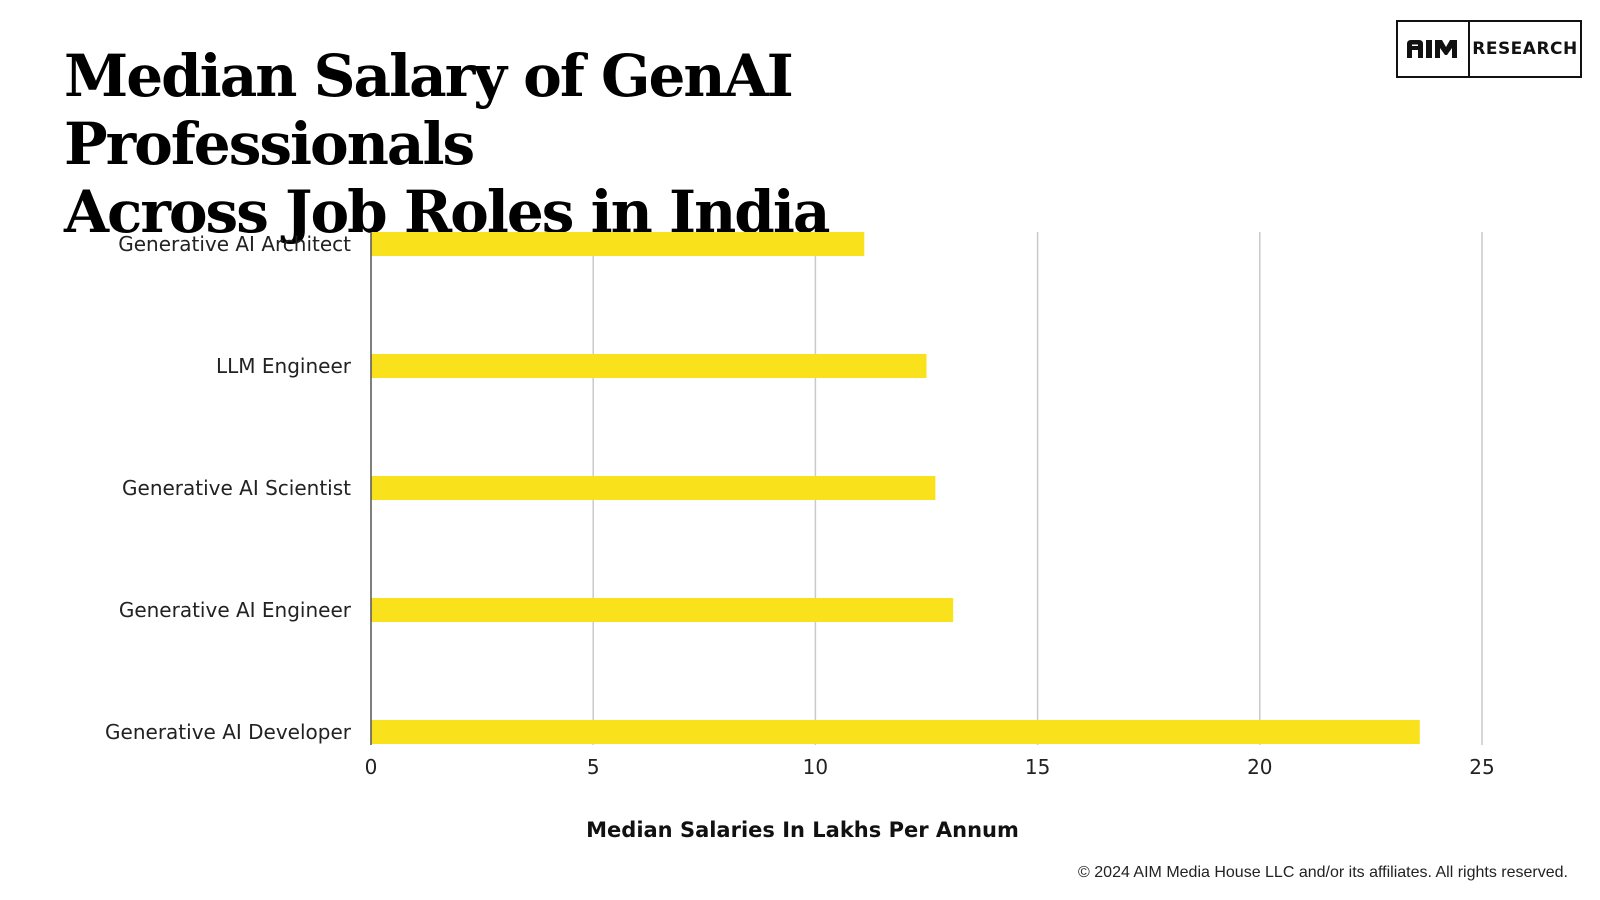  What do you see at coordinates (371, 767) in the screenshot?
I see `x-tick-label-0: 0` at bounding box center [371, 767].